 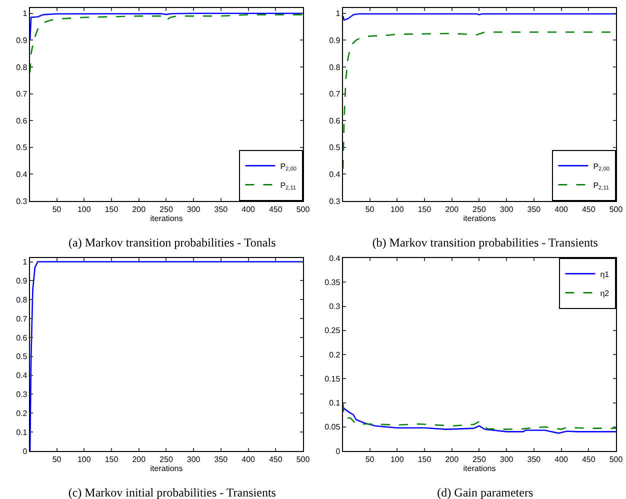 I want to click on legend-label: η2, so click(x=605, y=293).